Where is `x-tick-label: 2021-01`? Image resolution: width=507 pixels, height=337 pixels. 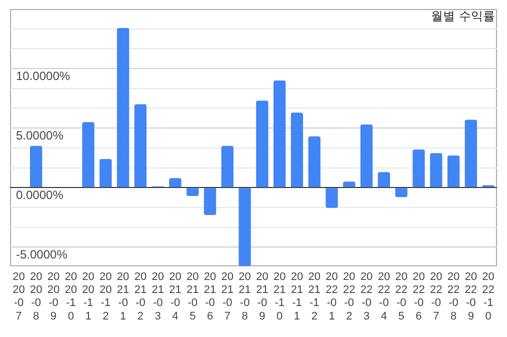
x-tick-label: 2021-01 is located at coordinates (123, 296).